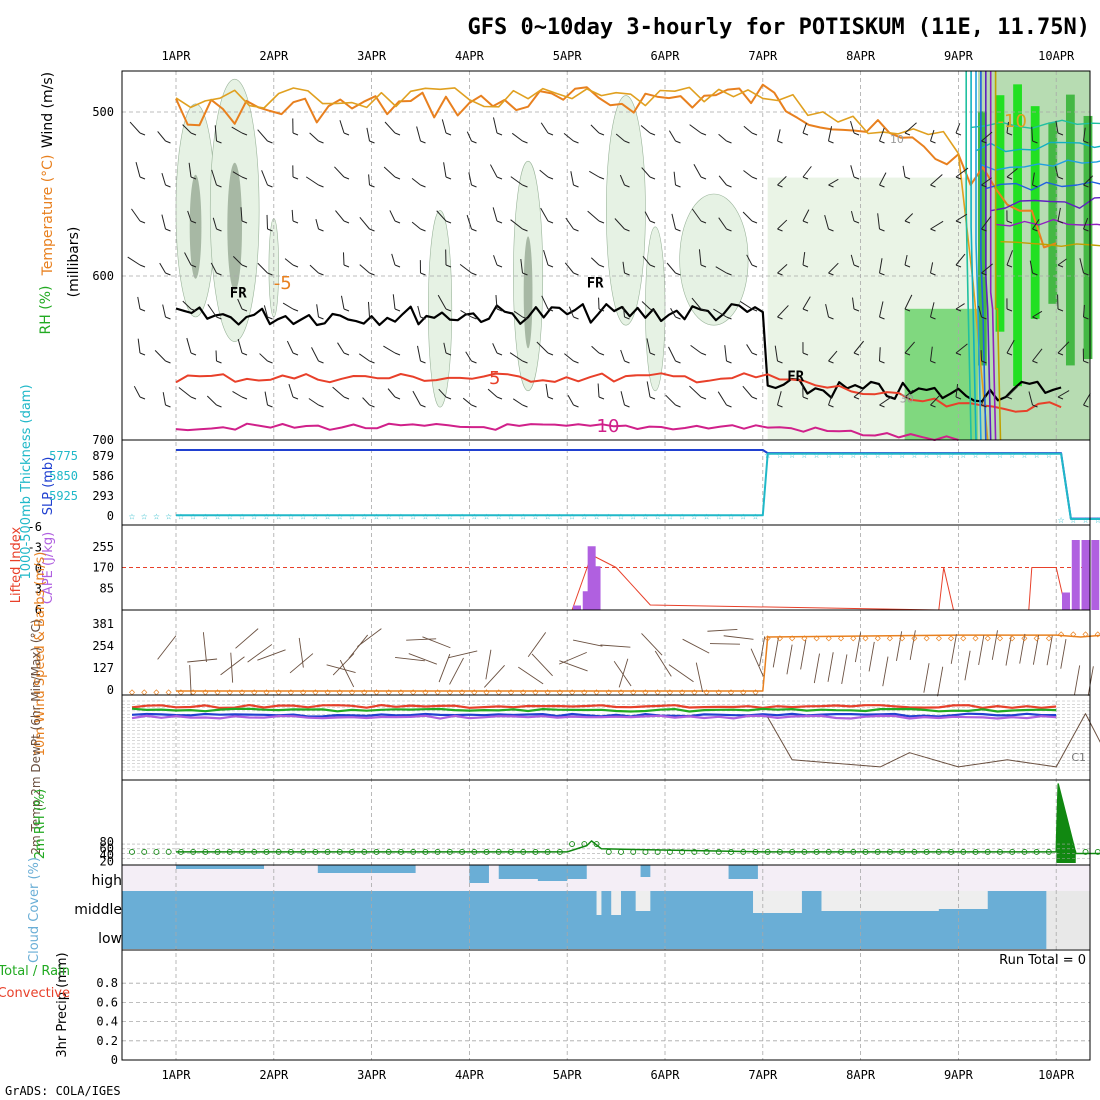 The image size is (1100, 1100). What do you see at coordinates (1042, 960) in the screenshot?
I see `run-total-annotation: Run Total = 0` at bounding box center [1042, 960].